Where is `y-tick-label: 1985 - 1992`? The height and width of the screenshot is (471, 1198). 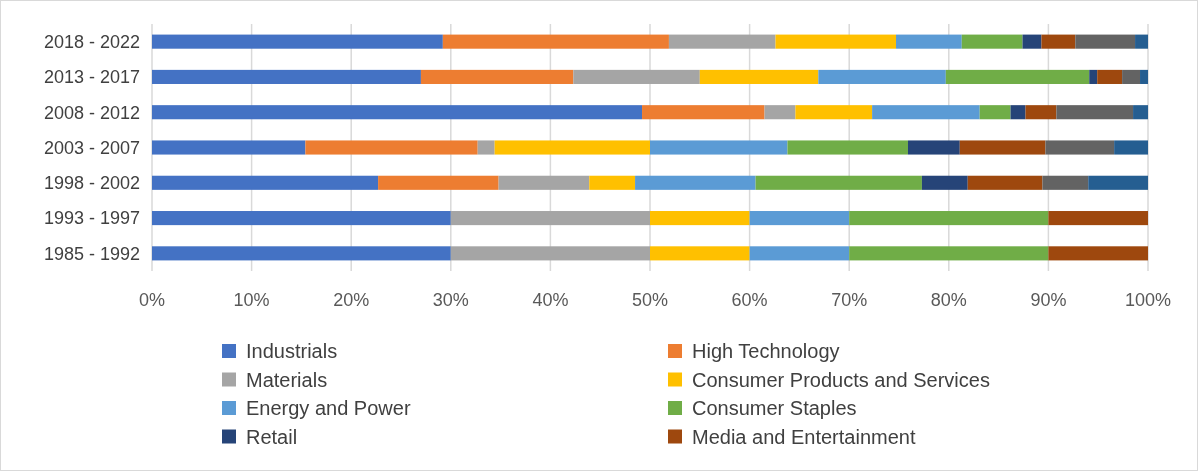
y-tick-label: 1985 - 1992 is located at coordinates (91, 253).